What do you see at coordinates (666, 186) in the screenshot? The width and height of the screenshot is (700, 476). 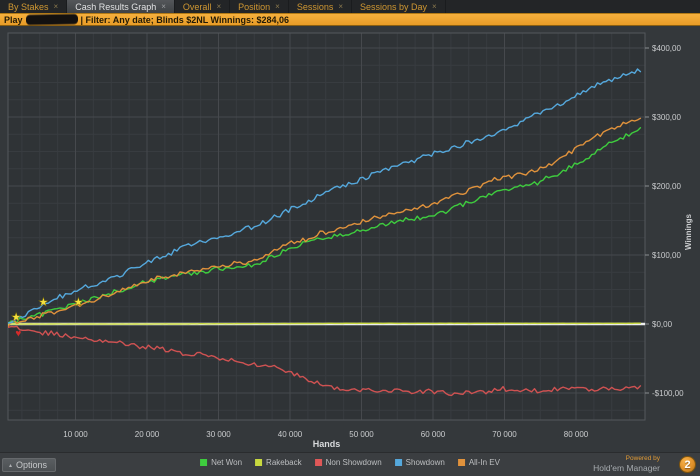 I see `y-tick-label: $200,00` at bounding box center [666, 186].